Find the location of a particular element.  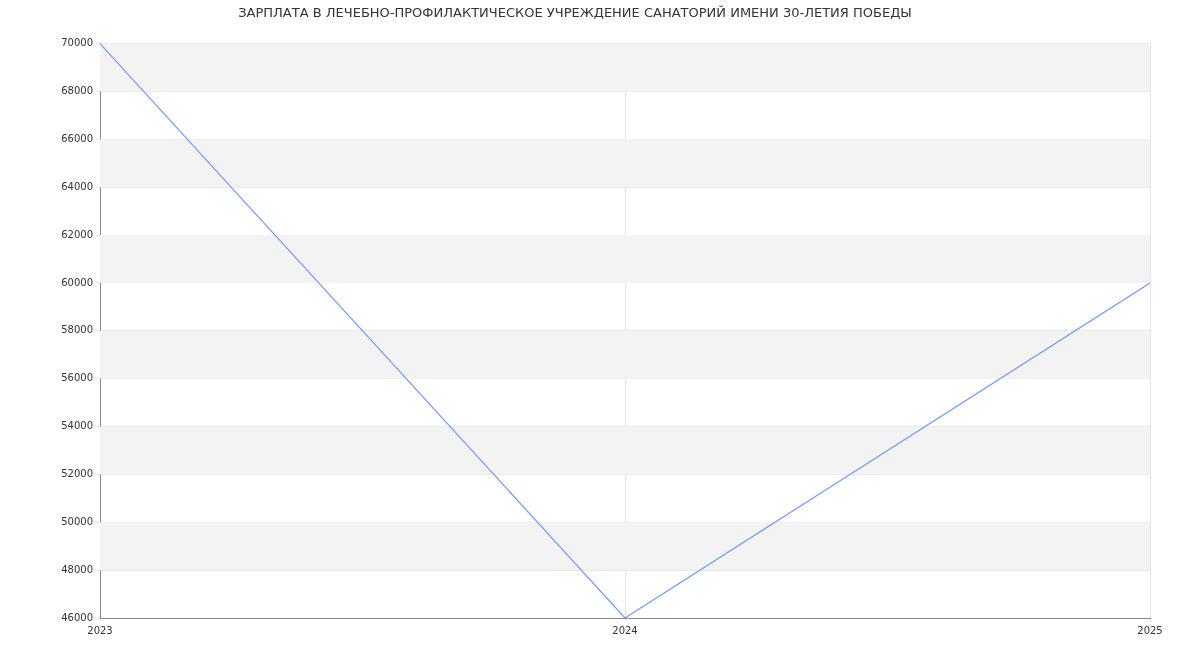

x-tick-label: 2023 is located at coordinates (100, 630).